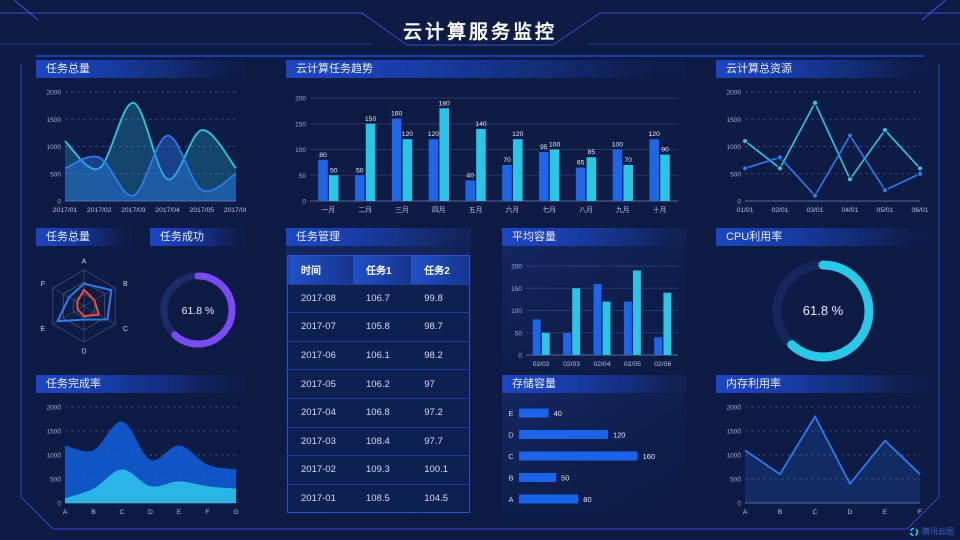  I want to click on svg-text: 02/03, so click(571, 364).